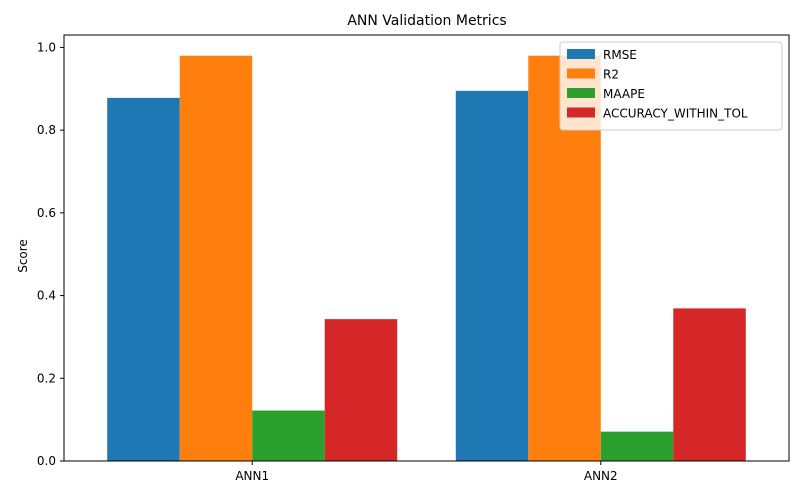 This screenshot has width=800, height=500. I want to click on legend-label-r2: R2, so click(611, 75).